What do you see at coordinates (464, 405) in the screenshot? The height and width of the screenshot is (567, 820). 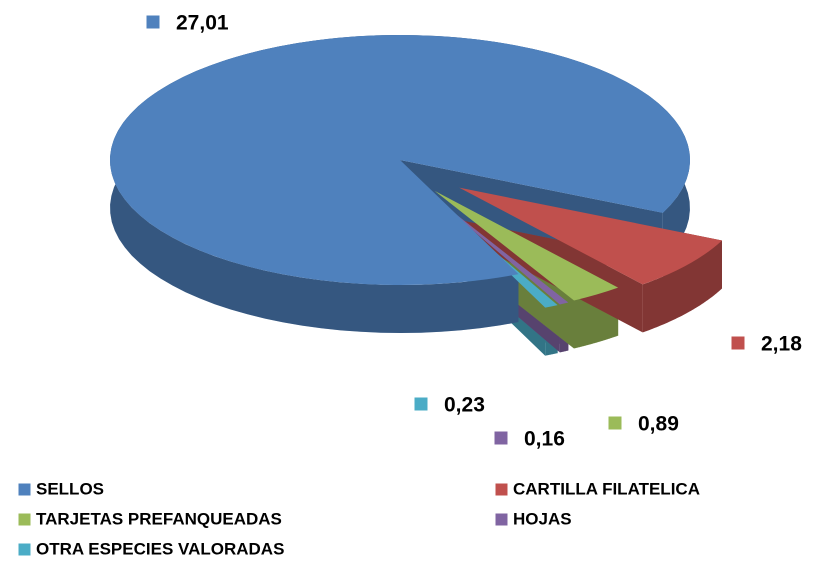 I see `value-label: 0,23` at bounding box center [464, 405].